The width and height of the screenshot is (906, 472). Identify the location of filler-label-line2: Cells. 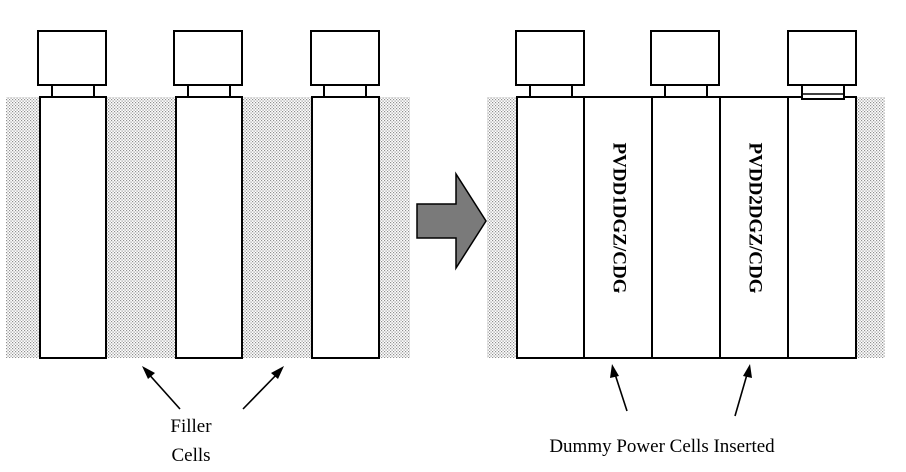
(190, 455).